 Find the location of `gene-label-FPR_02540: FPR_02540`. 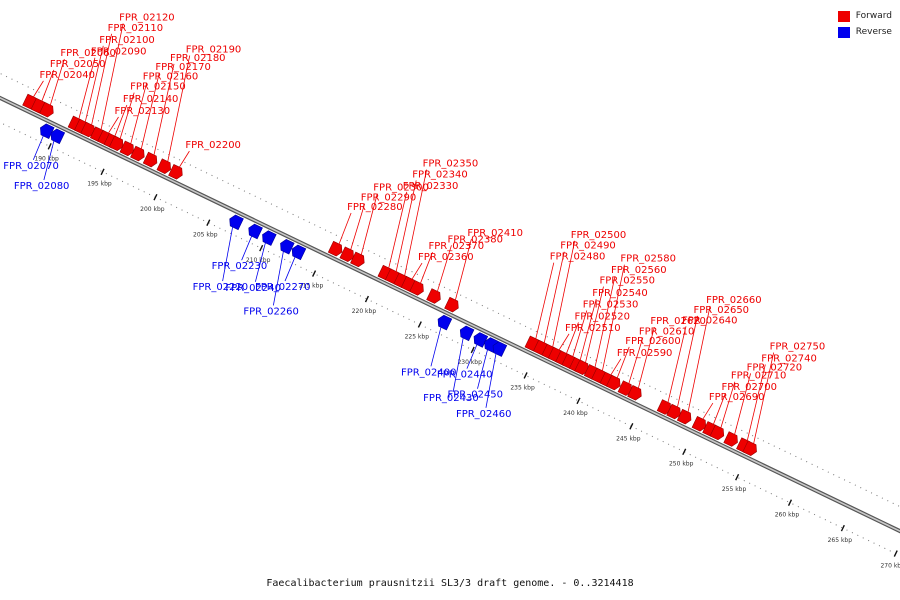

gene-label-FPR_02540: FPR_02540 is located at coordinates (620, 293).